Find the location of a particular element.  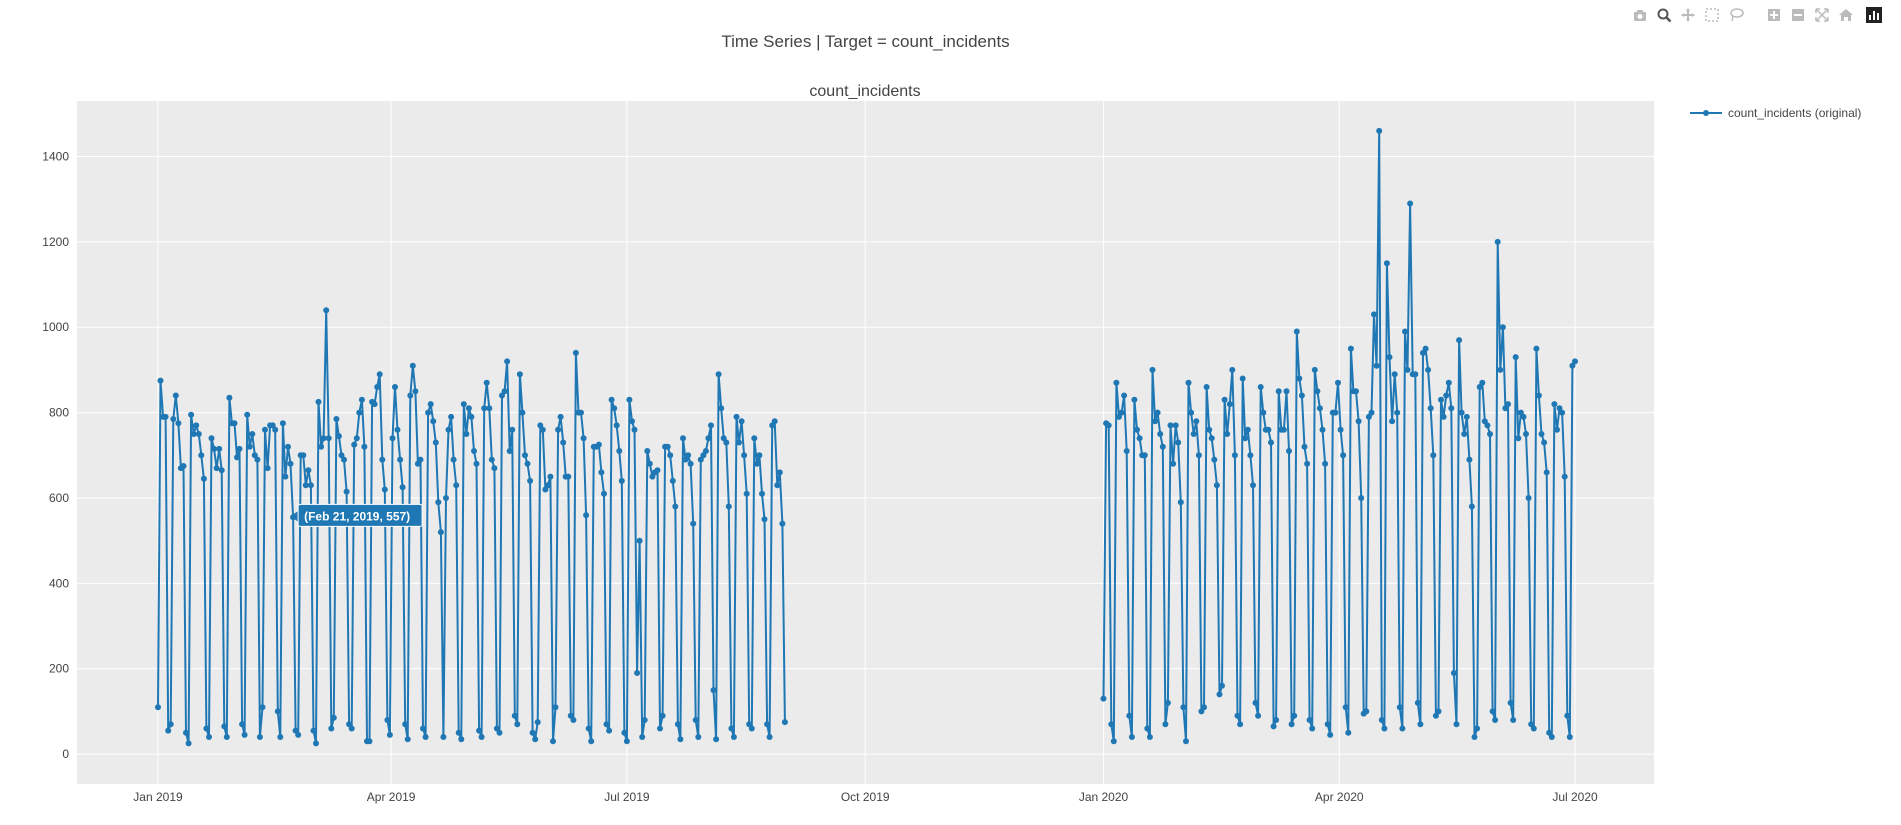

camera-icon is located at coordinates (1640, 15).